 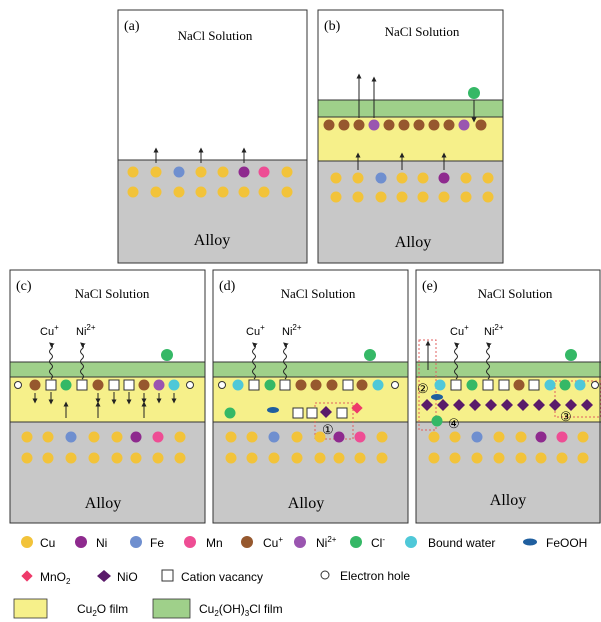 What do you see at coordinates (24, 286) in the screenshot?
I see `panel-c-letter: (c)` at bounding box center [24, 286].